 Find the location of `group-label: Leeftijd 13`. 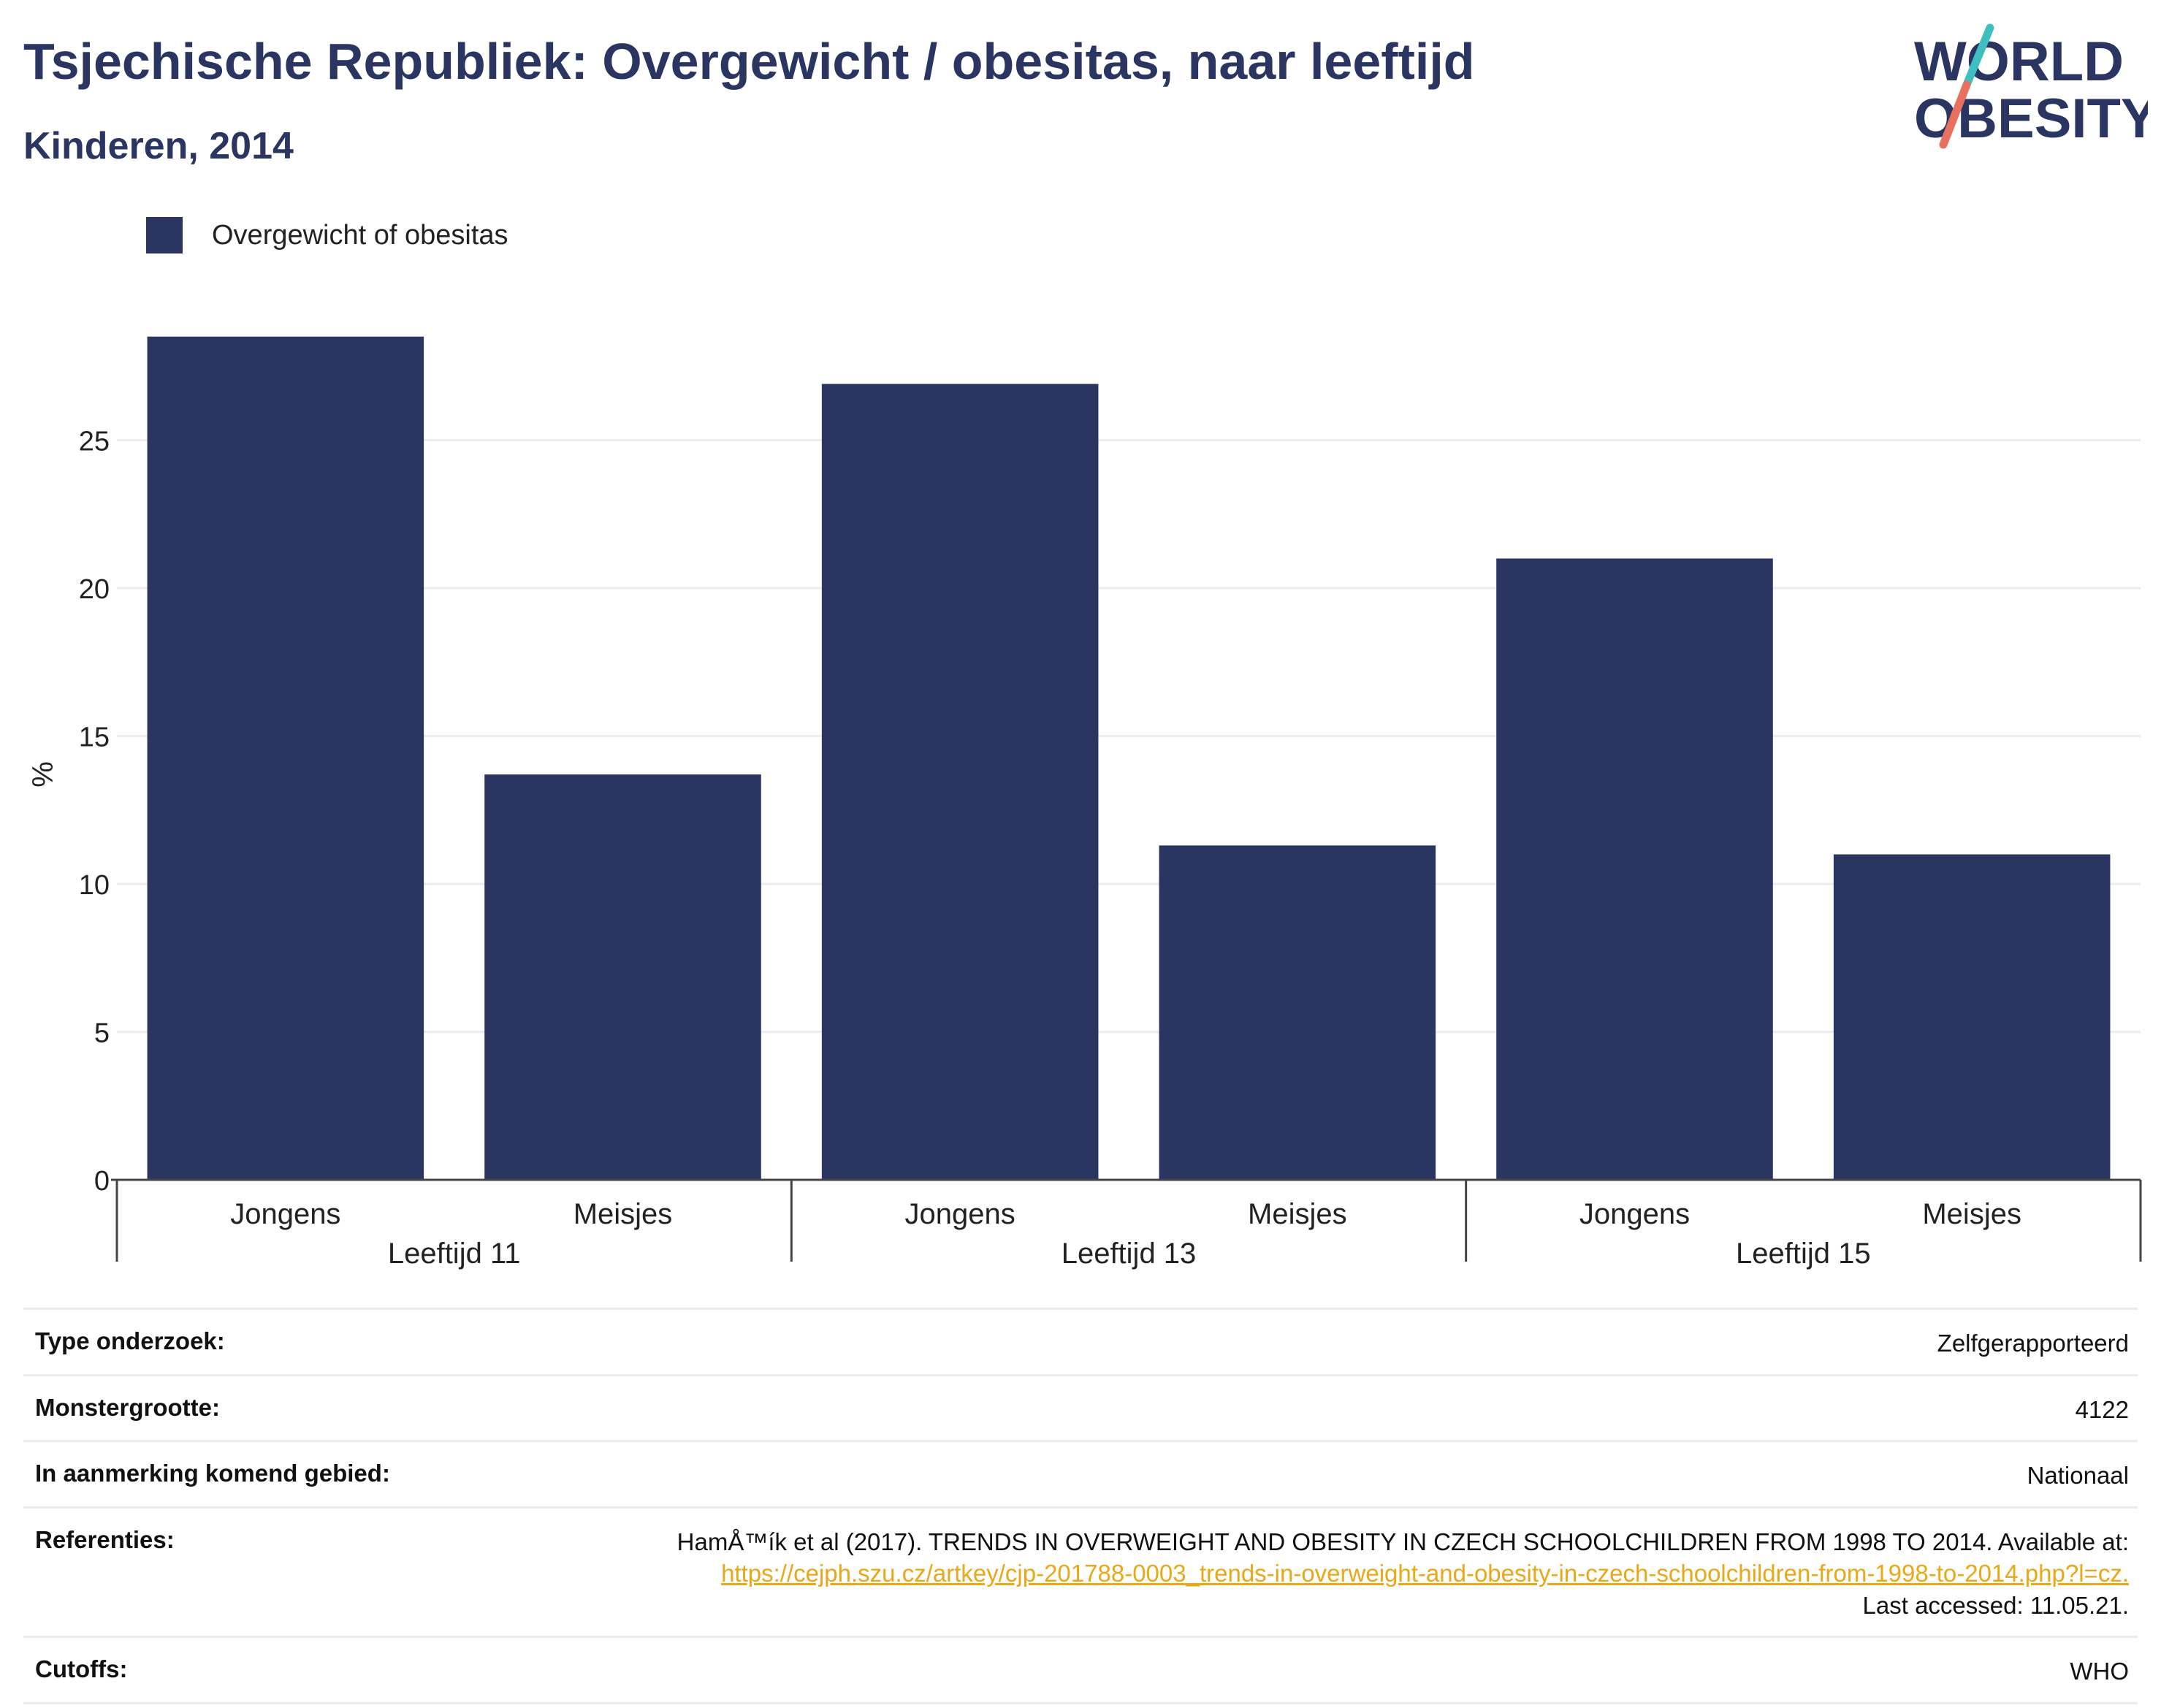

group-label: Leeftijd 13 is located at coordinates (1129, 1254).